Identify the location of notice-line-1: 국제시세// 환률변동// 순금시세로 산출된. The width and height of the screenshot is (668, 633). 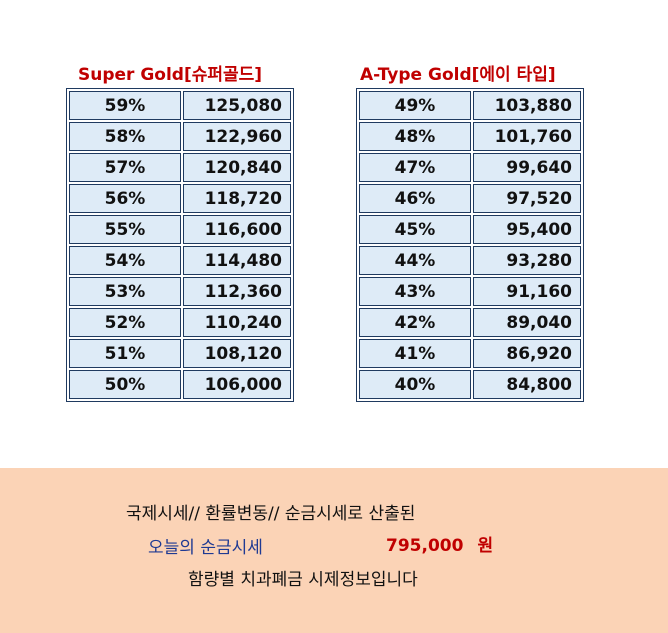
(271, 514).